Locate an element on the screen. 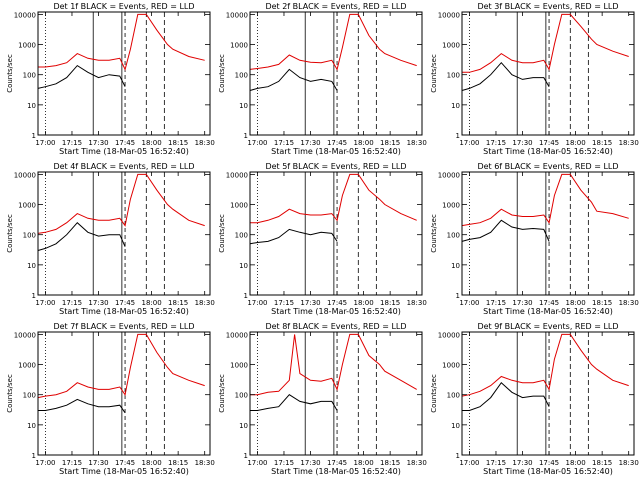 The image size is (640, 484). panel-title: Det 4f BLACK = Events, RED = LLD is located at coordinates (123, 166).